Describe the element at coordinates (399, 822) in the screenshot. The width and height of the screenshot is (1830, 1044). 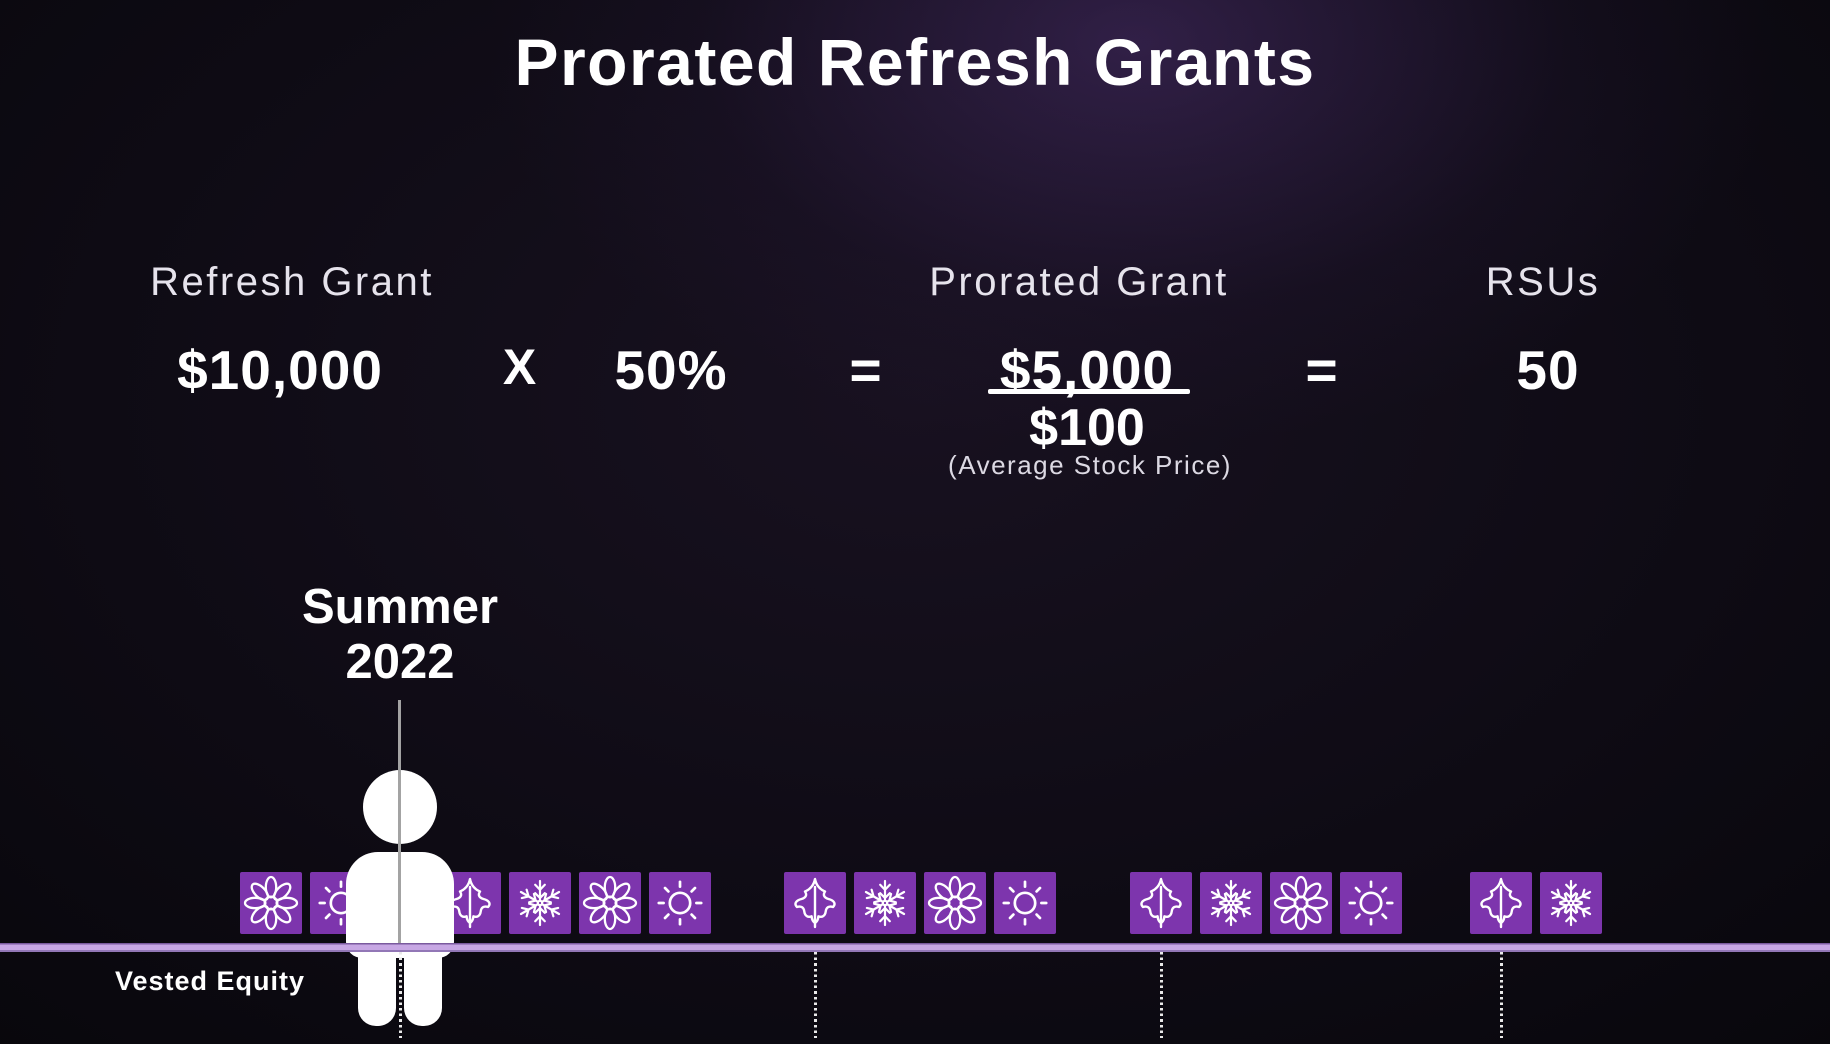
I see `grant-marker-line` at that location.